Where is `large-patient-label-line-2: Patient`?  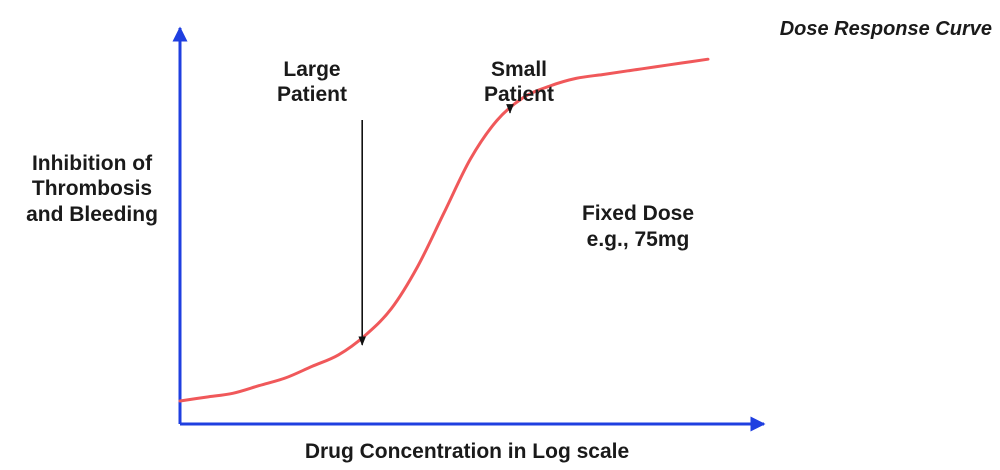 large-patient-label-line-2: Patient is located at coordinates (312, 94).